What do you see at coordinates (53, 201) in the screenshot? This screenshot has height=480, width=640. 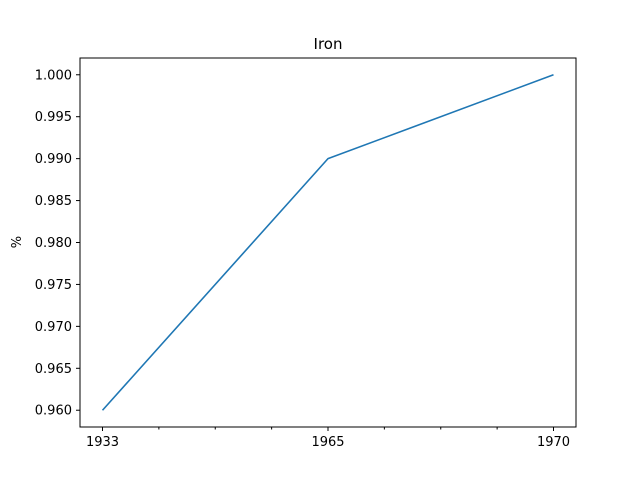 I see `y-tick-label: 0.985` at bounding box center [53, 201].